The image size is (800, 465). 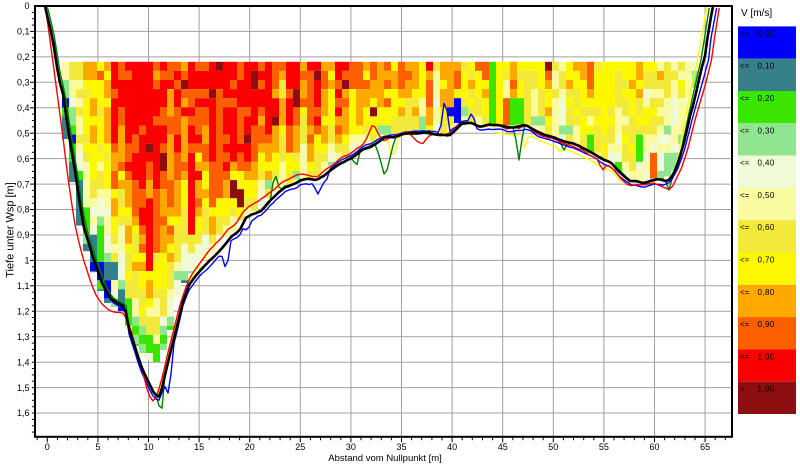 I want to click on svg-text: Tiefe unter Wsp [m], so click(x=11, y=230).